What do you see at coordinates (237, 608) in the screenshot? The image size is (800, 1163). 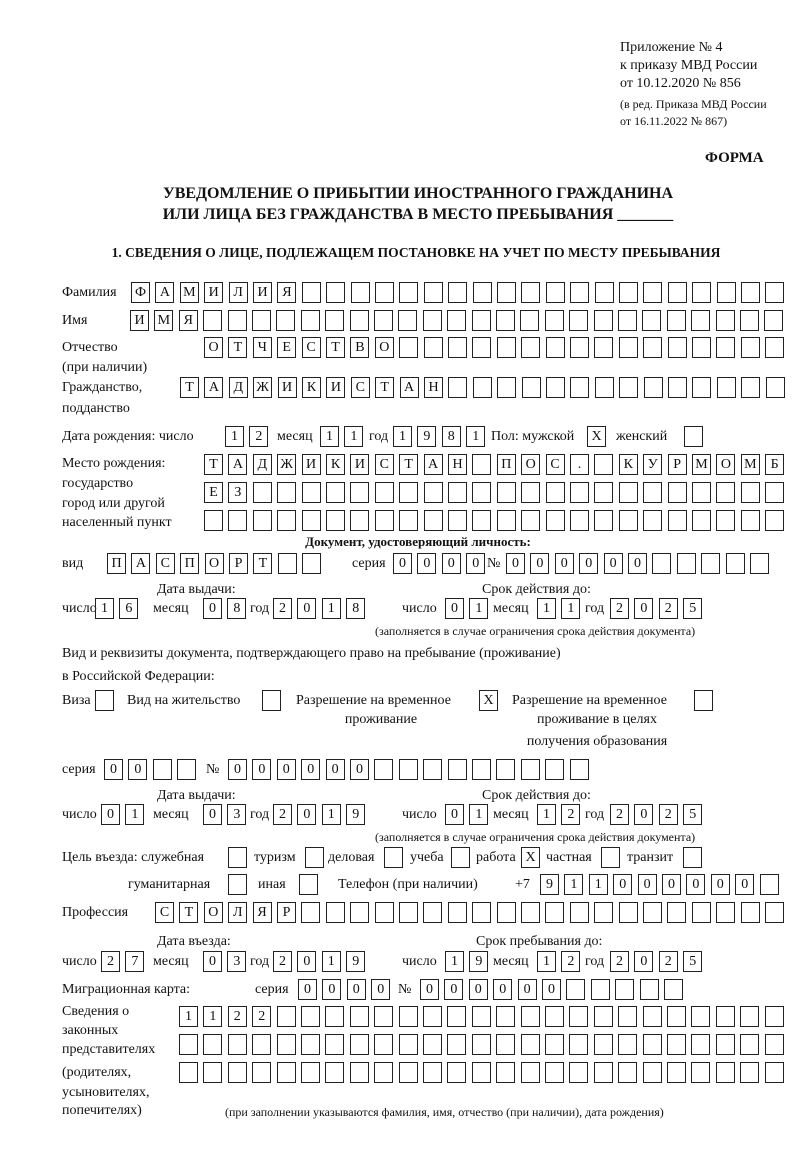 I see `char-box: 8` at bounding box center [237, 608].